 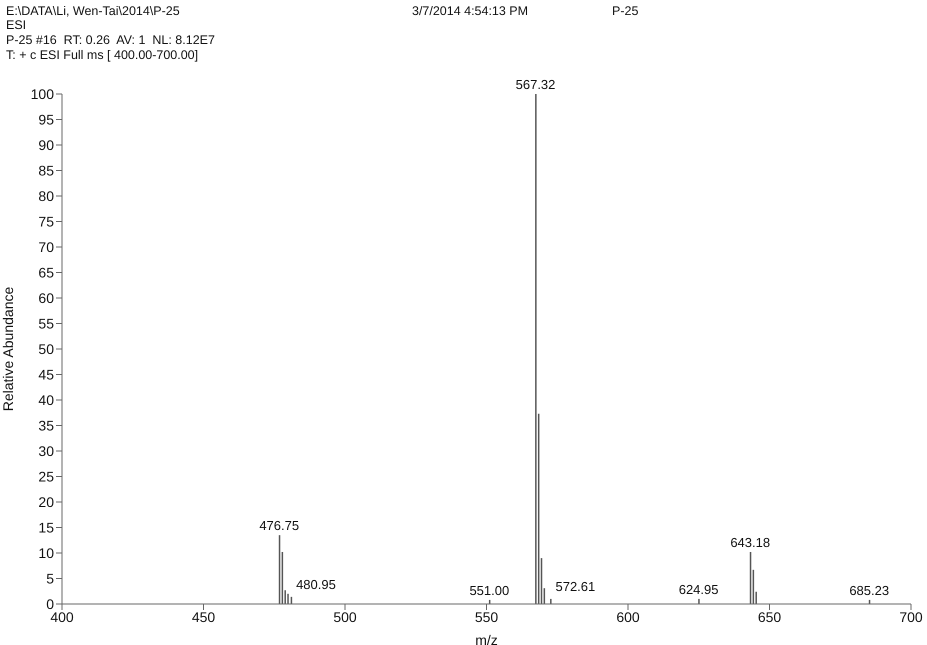 What do you see at coordinates (16, 25) in the screenshot?
I see `text: ESI` at bounding box center [16, 25].